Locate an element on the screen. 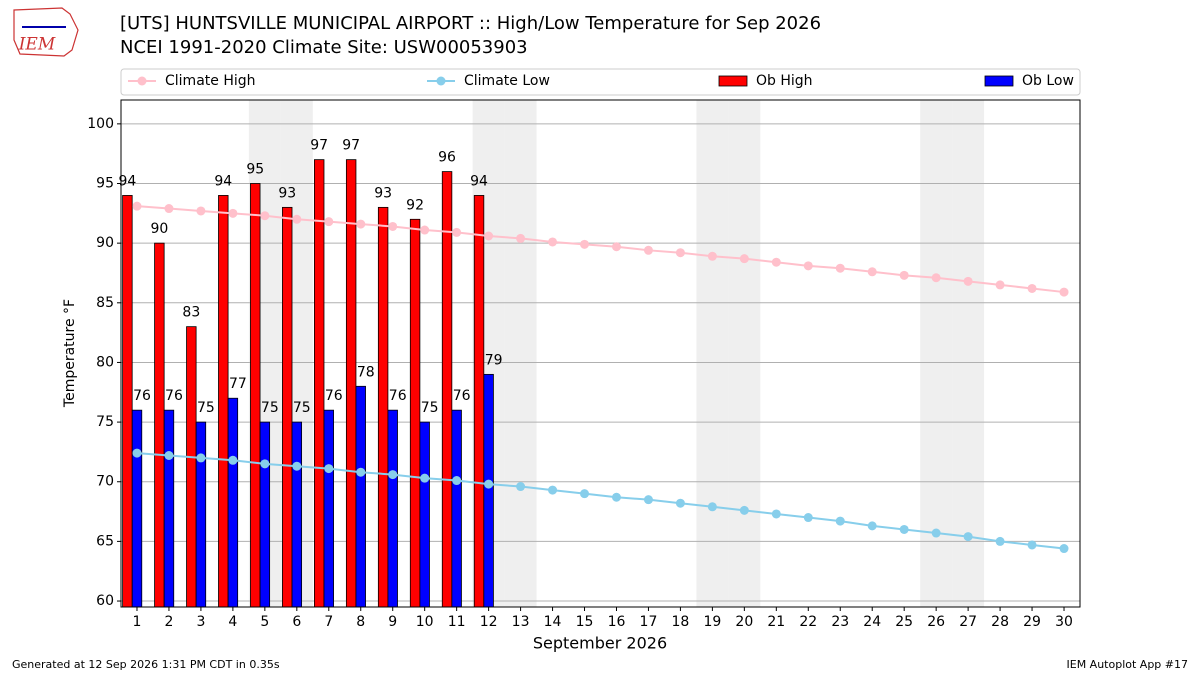  data-label: 78 is located at coordinates (366, 372).